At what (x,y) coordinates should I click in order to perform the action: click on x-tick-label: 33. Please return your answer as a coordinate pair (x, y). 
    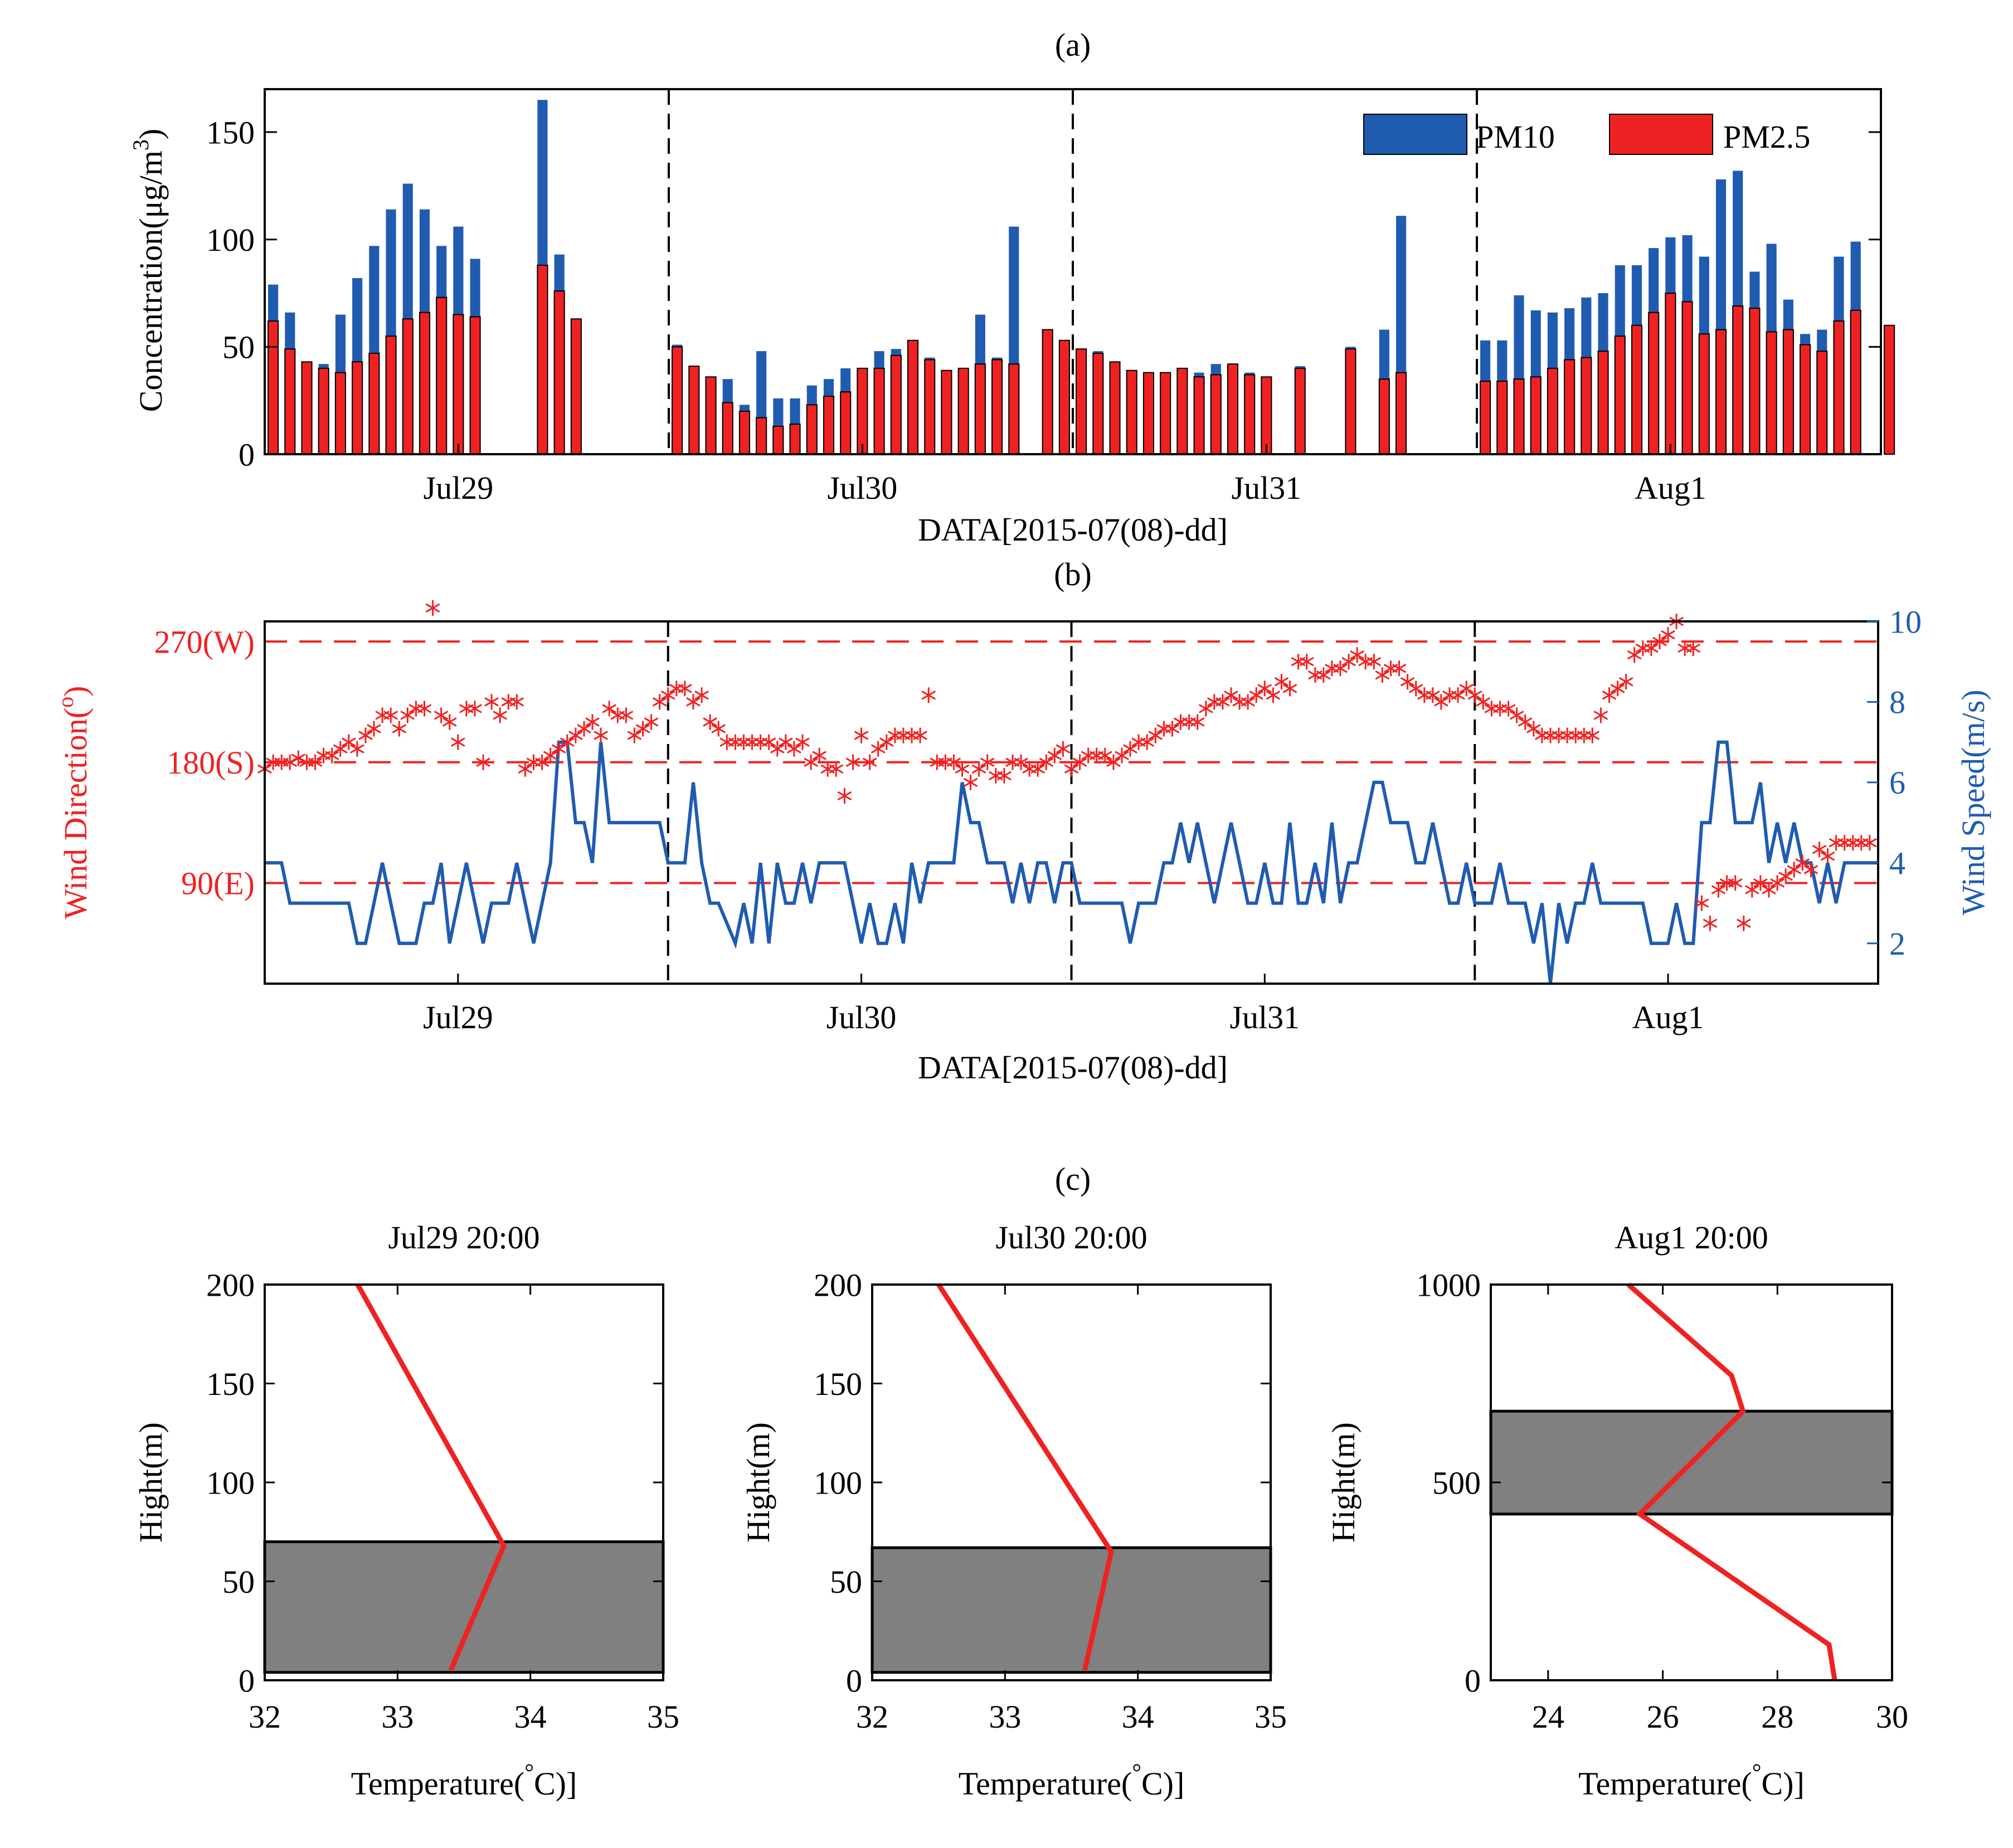
    Looking at the image, I should click on (397, 1717).